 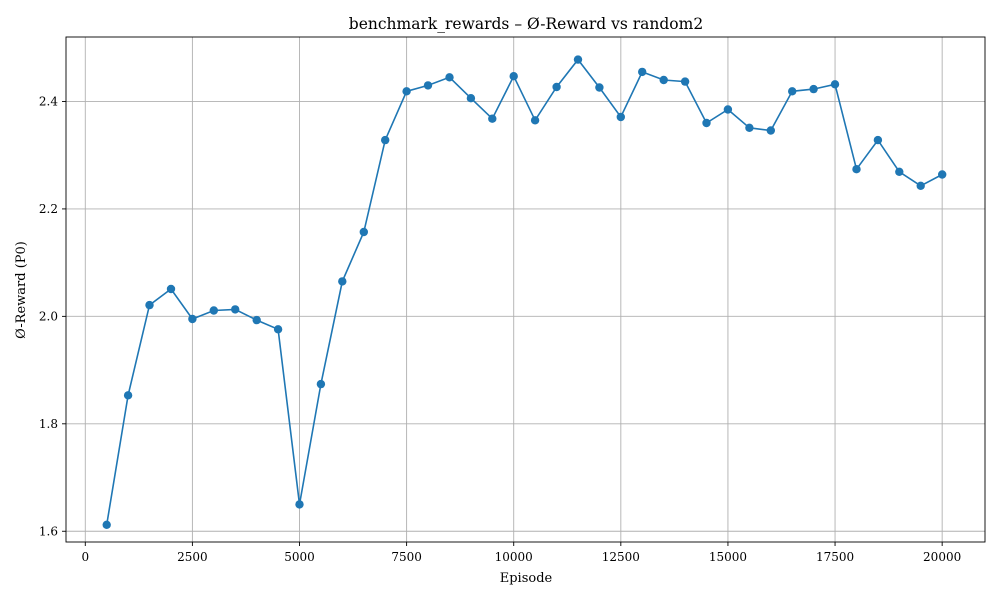 I want to click on chart-title: benchmark_rewards – Ø-Reward vs random2, so click(x=526, y=24).